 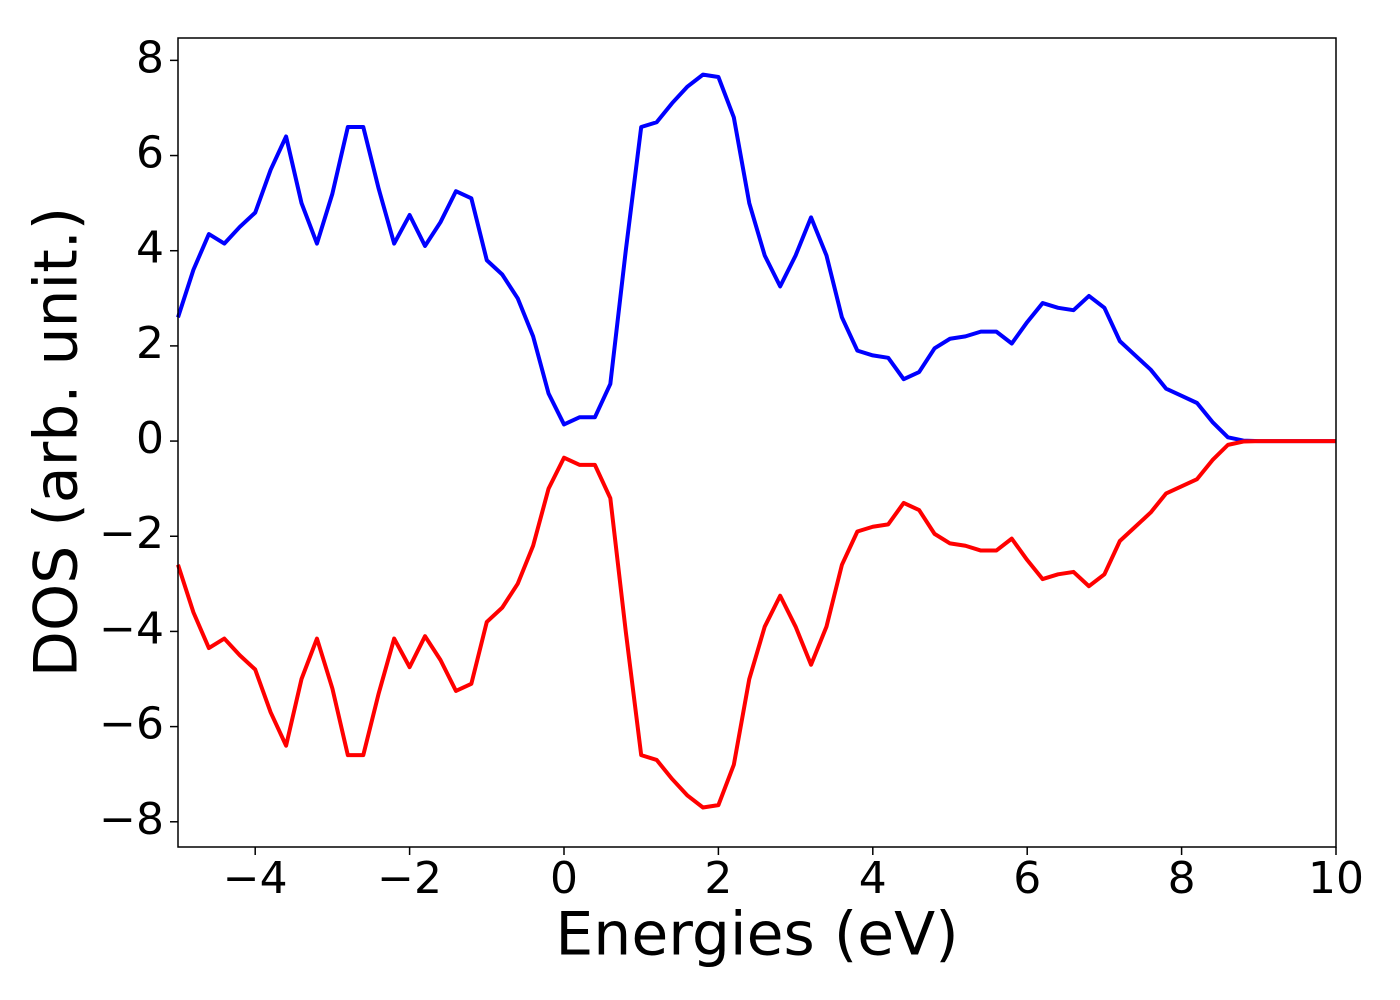 I want to click on x-tick-label: 10, so click(x=1336, y=878).